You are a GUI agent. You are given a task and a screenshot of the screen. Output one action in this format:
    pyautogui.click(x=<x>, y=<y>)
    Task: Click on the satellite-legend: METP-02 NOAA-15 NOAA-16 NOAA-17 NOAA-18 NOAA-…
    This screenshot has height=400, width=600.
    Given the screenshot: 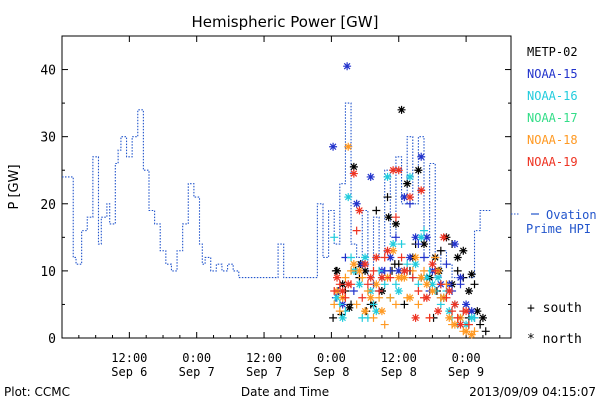 What is the action you would take?
    pyautogui.click(x=552, y=107)
    